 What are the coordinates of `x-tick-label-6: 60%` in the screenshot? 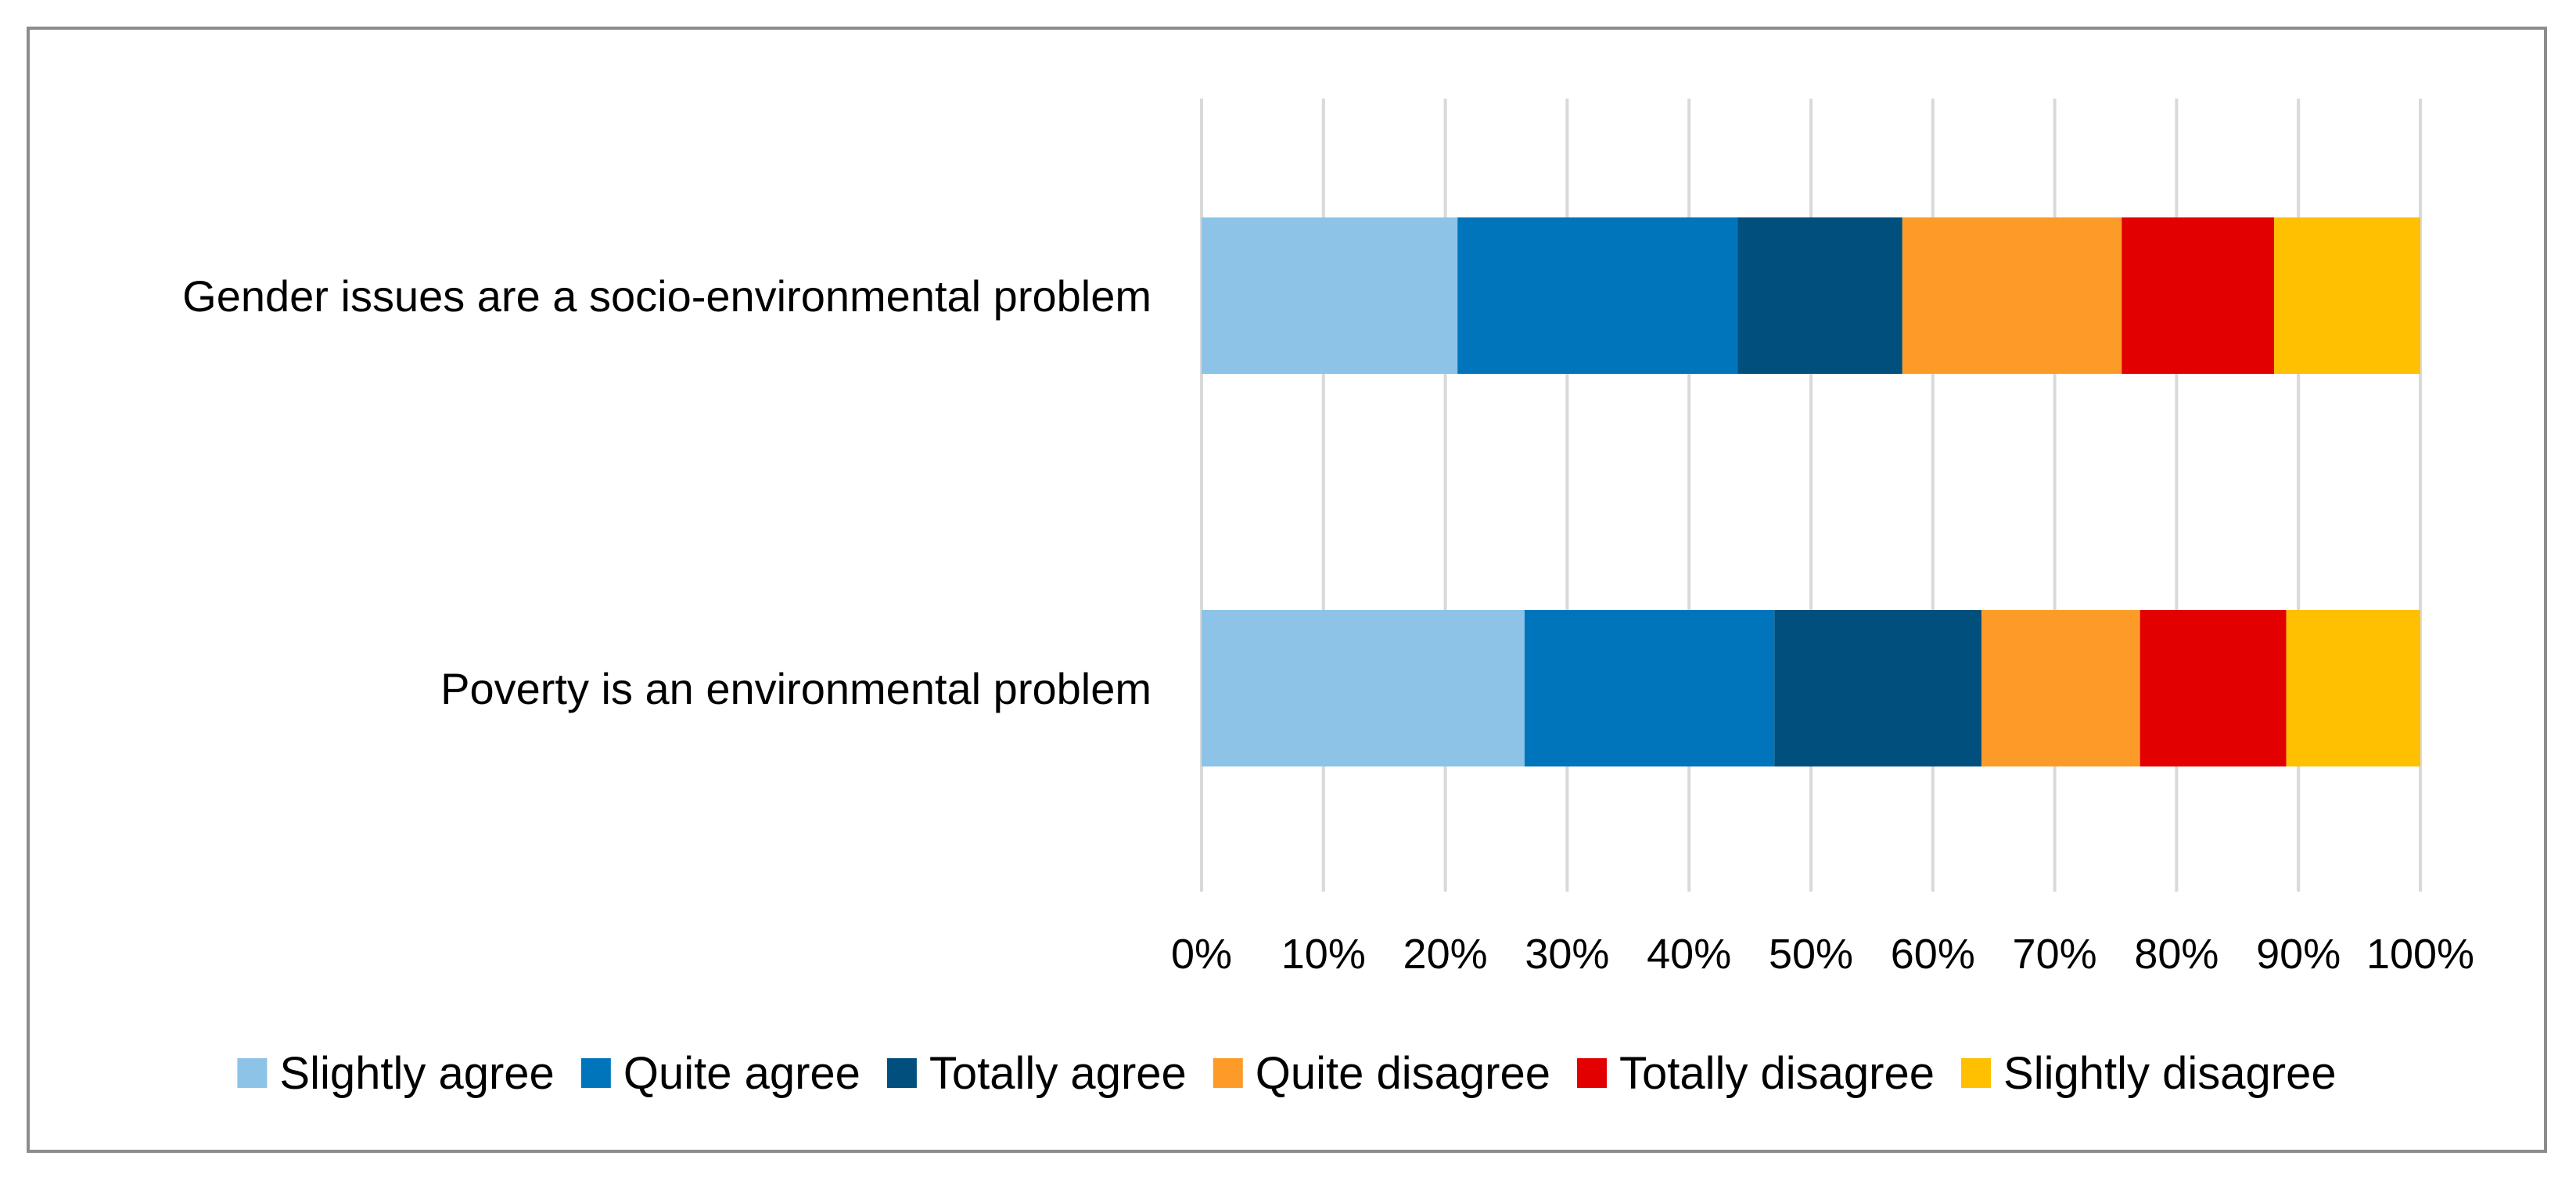 It's located at (1933, 954).